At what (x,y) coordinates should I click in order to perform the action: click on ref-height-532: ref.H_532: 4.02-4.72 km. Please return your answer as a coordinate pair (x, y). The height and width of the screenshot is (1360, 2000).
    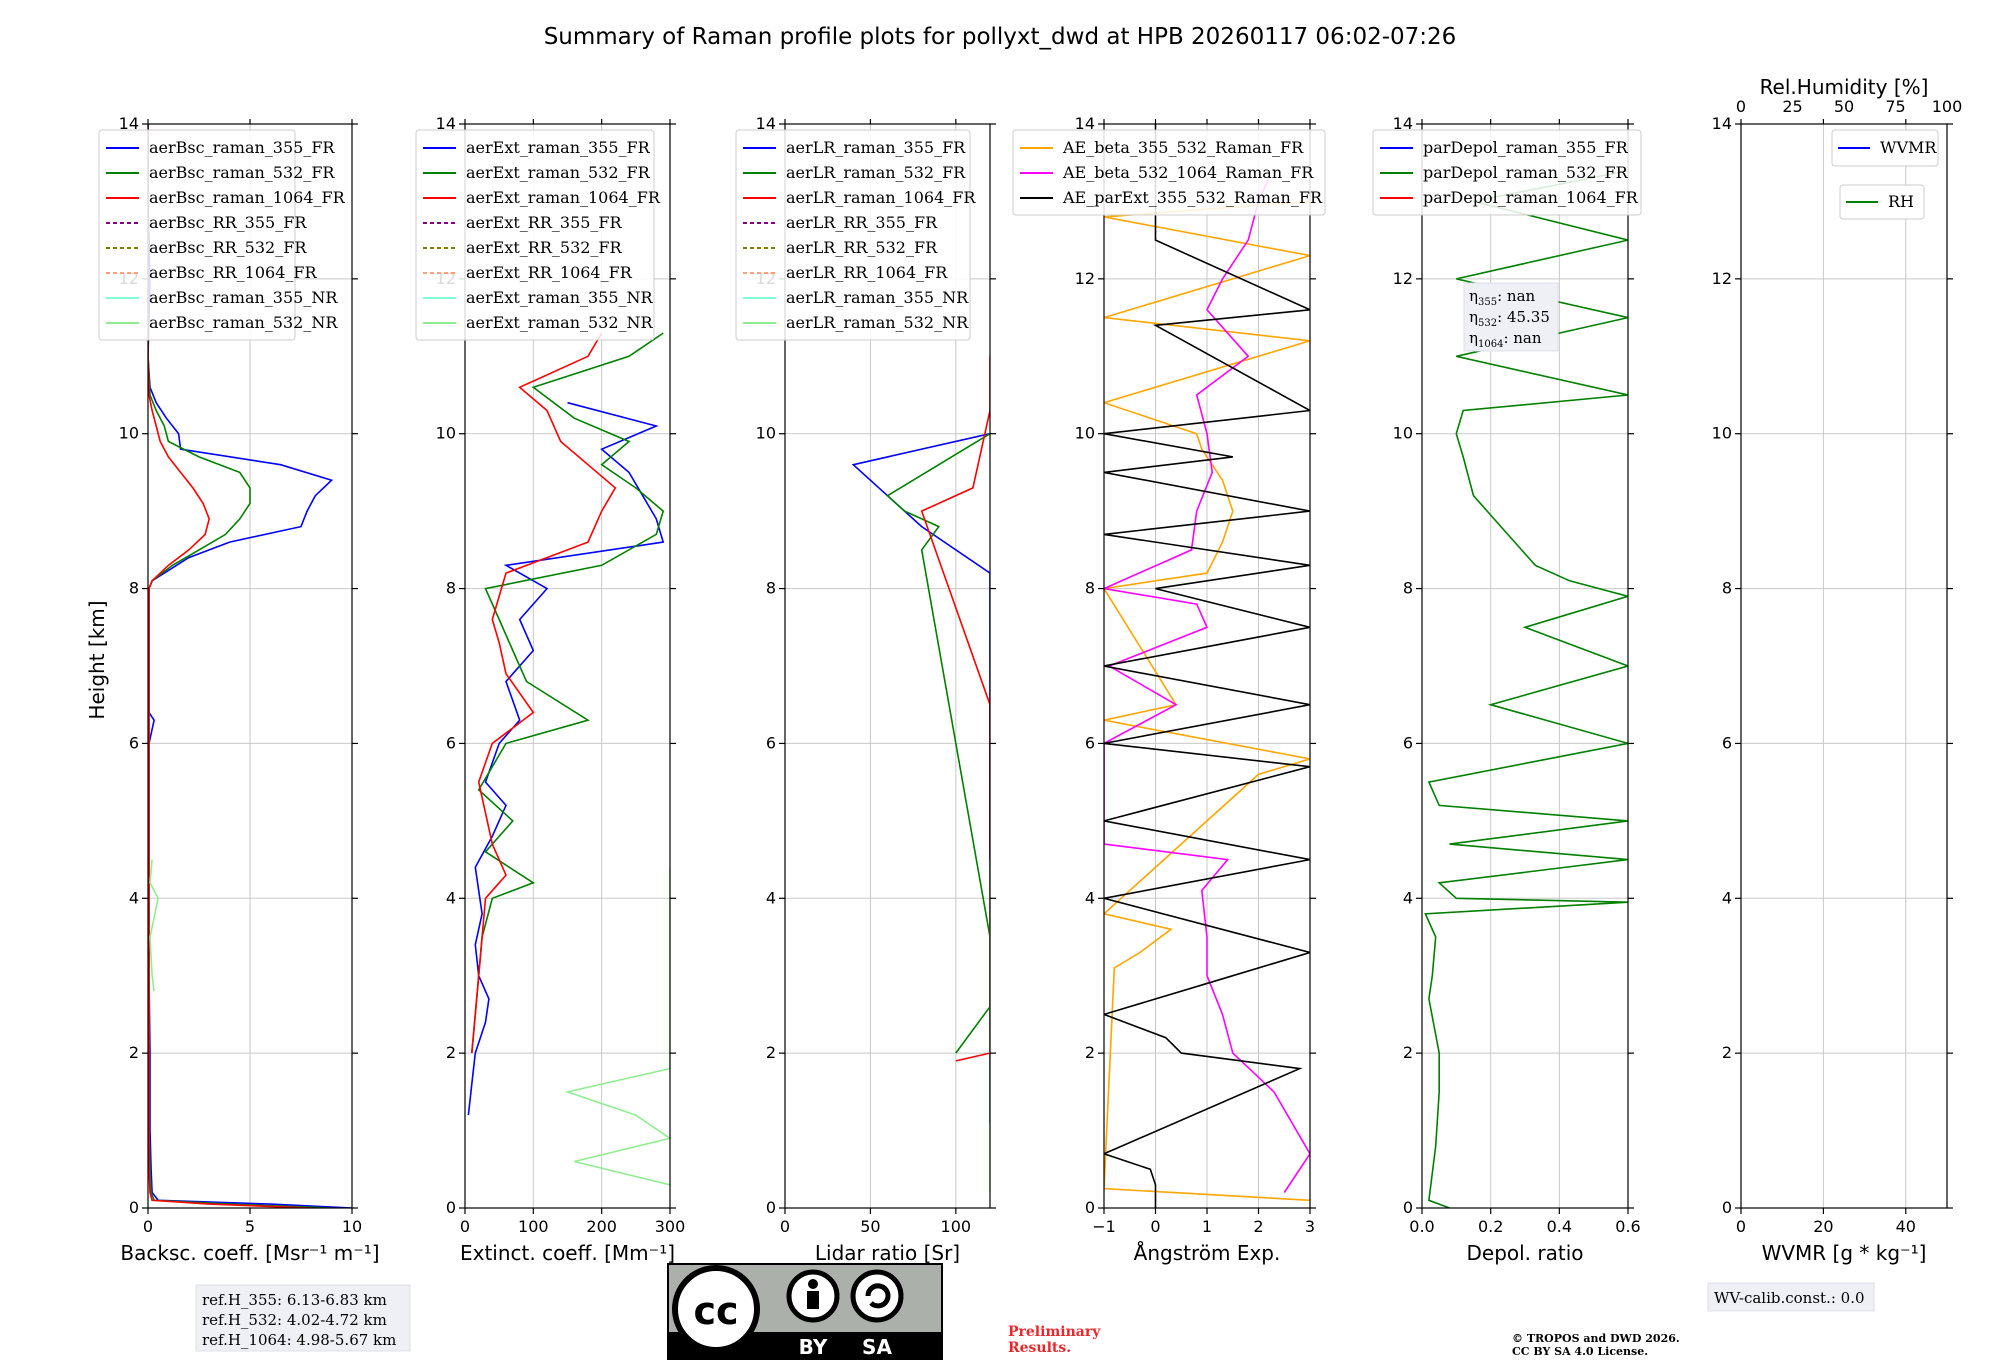
    Looking at the image, I should click on (294, 1320).